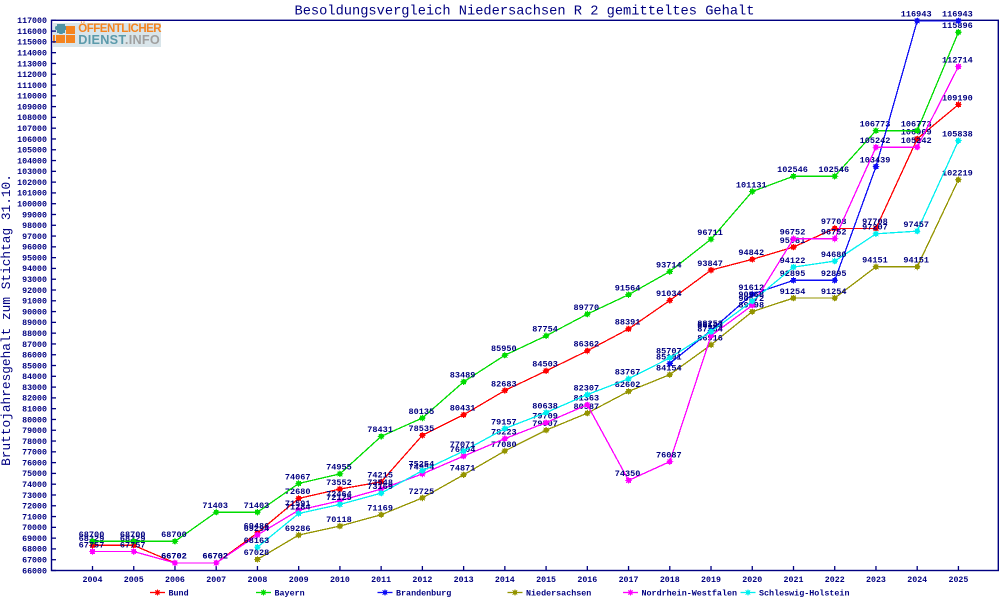 The image size is (1000, 600). Describe the element at coordinates (32, 183) in the screenshot. I see `svg-text: 102000` at that location.